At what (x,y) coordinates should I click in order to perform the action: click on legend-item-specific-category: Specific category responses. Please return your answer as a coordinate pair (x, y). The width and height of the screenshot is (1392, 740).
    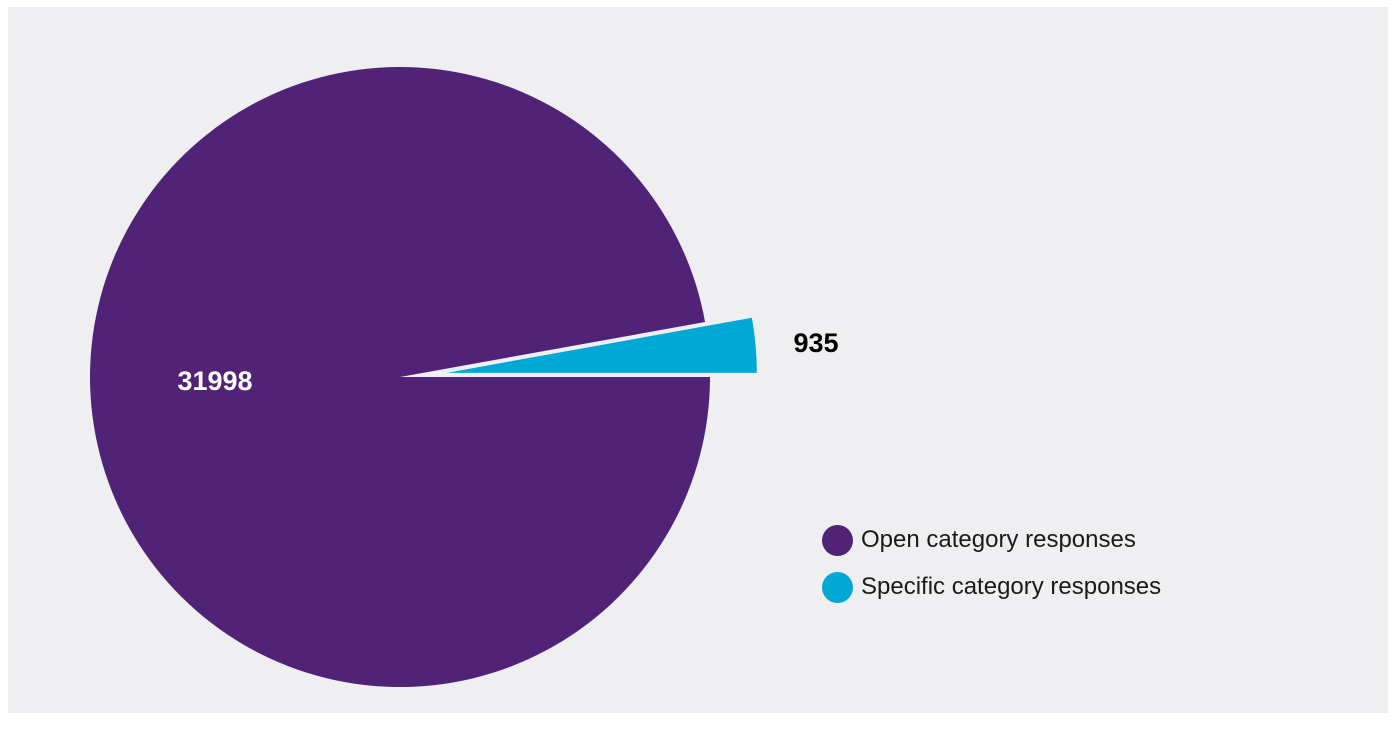
    Looking at the image, I should click on (992, 587).